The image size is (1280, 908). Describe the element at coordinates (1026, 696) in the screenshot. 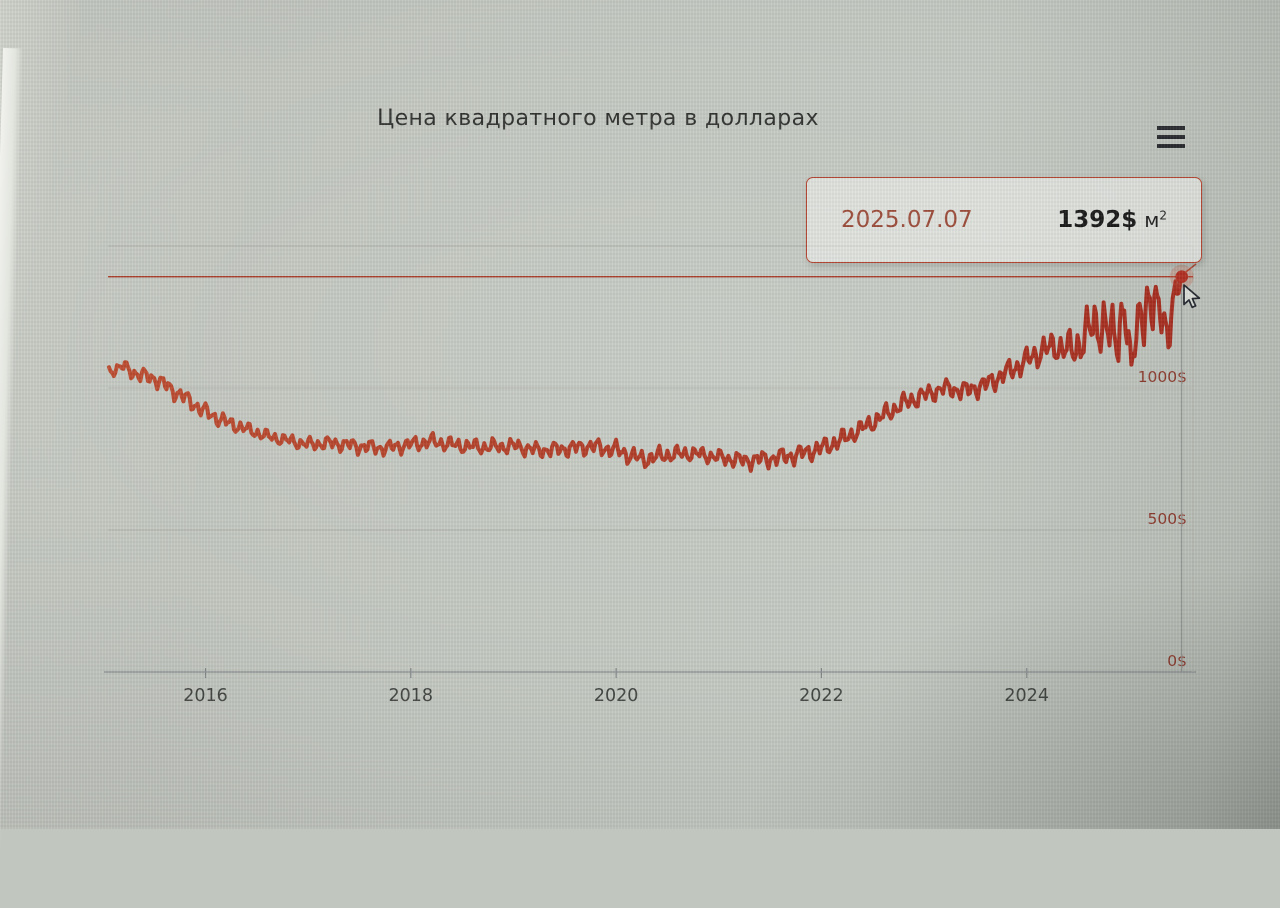

I see `x-axis-label: 2024` at that location.